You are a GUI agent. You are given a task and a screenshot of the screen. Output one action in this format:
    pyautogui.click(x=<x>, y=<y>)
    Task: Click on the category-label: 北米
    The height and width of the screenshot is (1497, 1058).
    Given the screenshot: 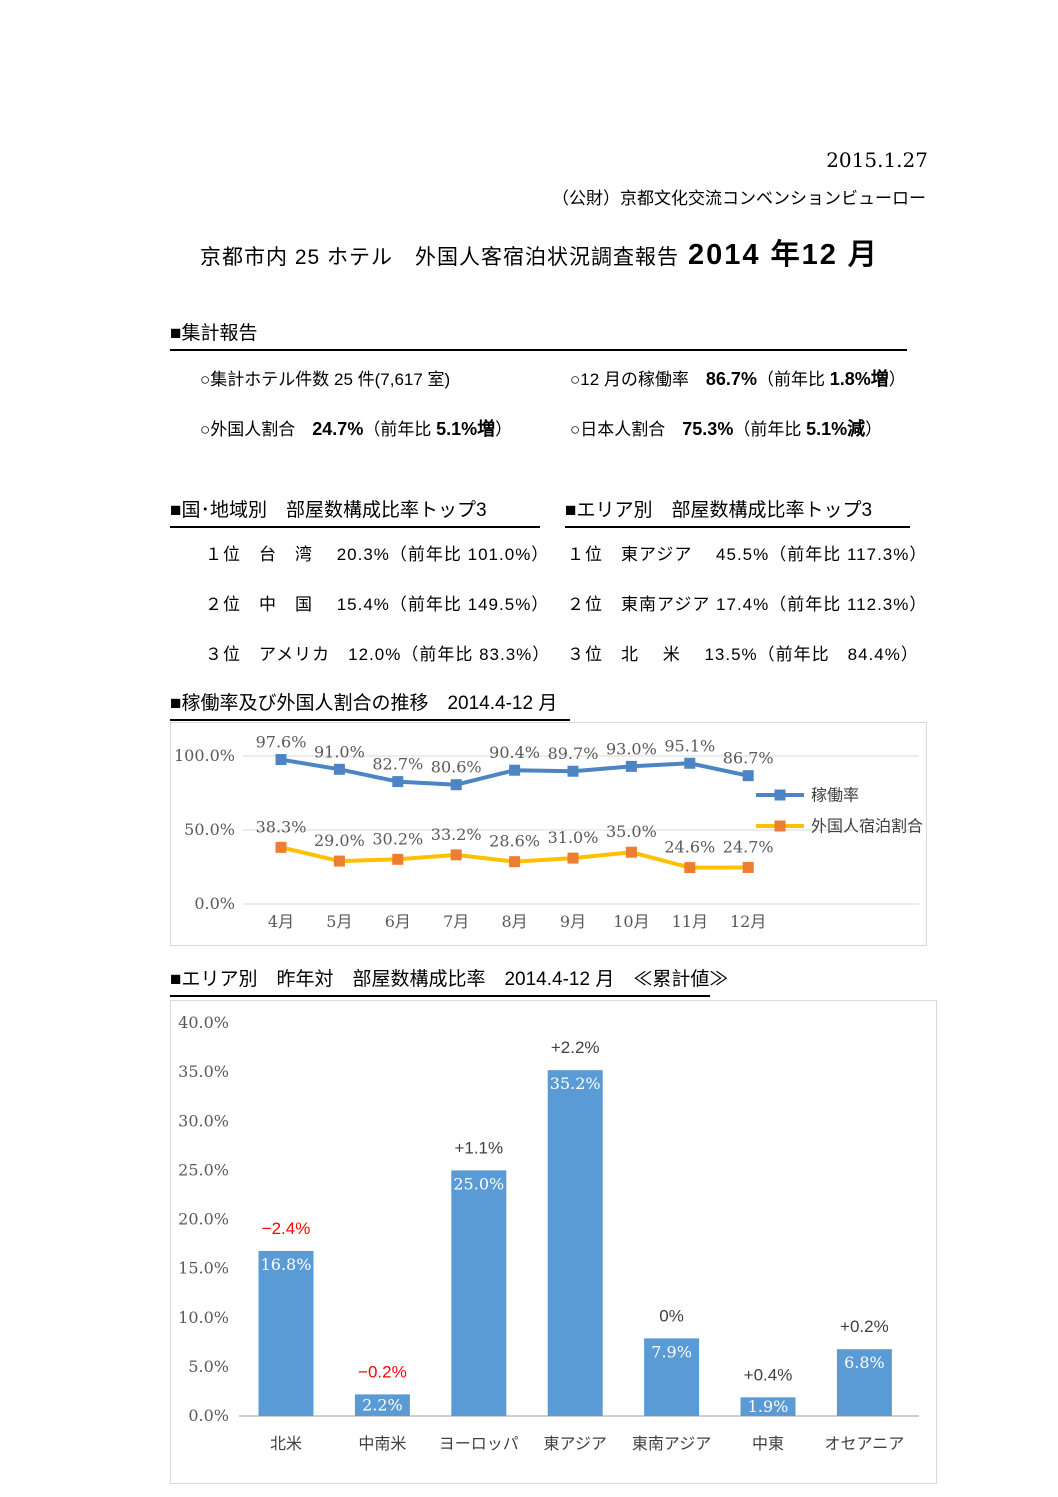 What is the action you would take?
    pyautogui.click(x=286, y=1444)
    